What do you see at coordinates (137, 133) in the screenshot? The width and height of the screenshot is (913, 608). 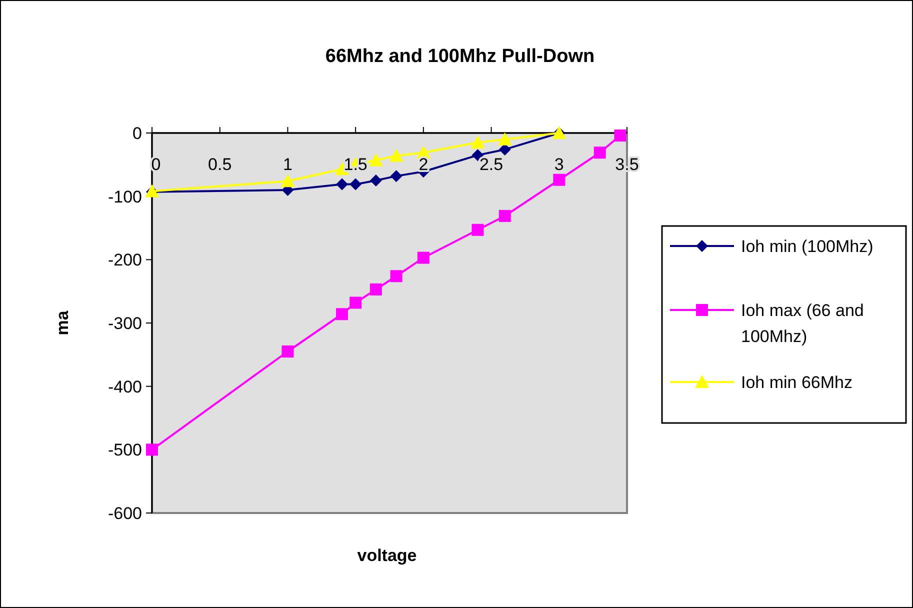 I see `y-tick-label: 0` at bounding box center [137, 133].